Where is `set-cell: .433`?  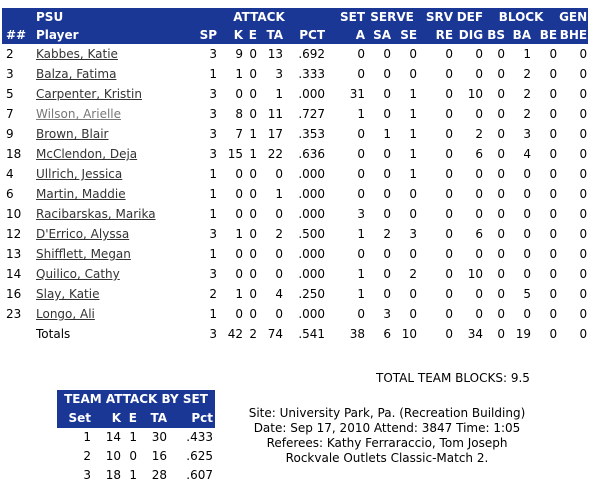
set-cell: .433 is located at coordinates (199, 437).